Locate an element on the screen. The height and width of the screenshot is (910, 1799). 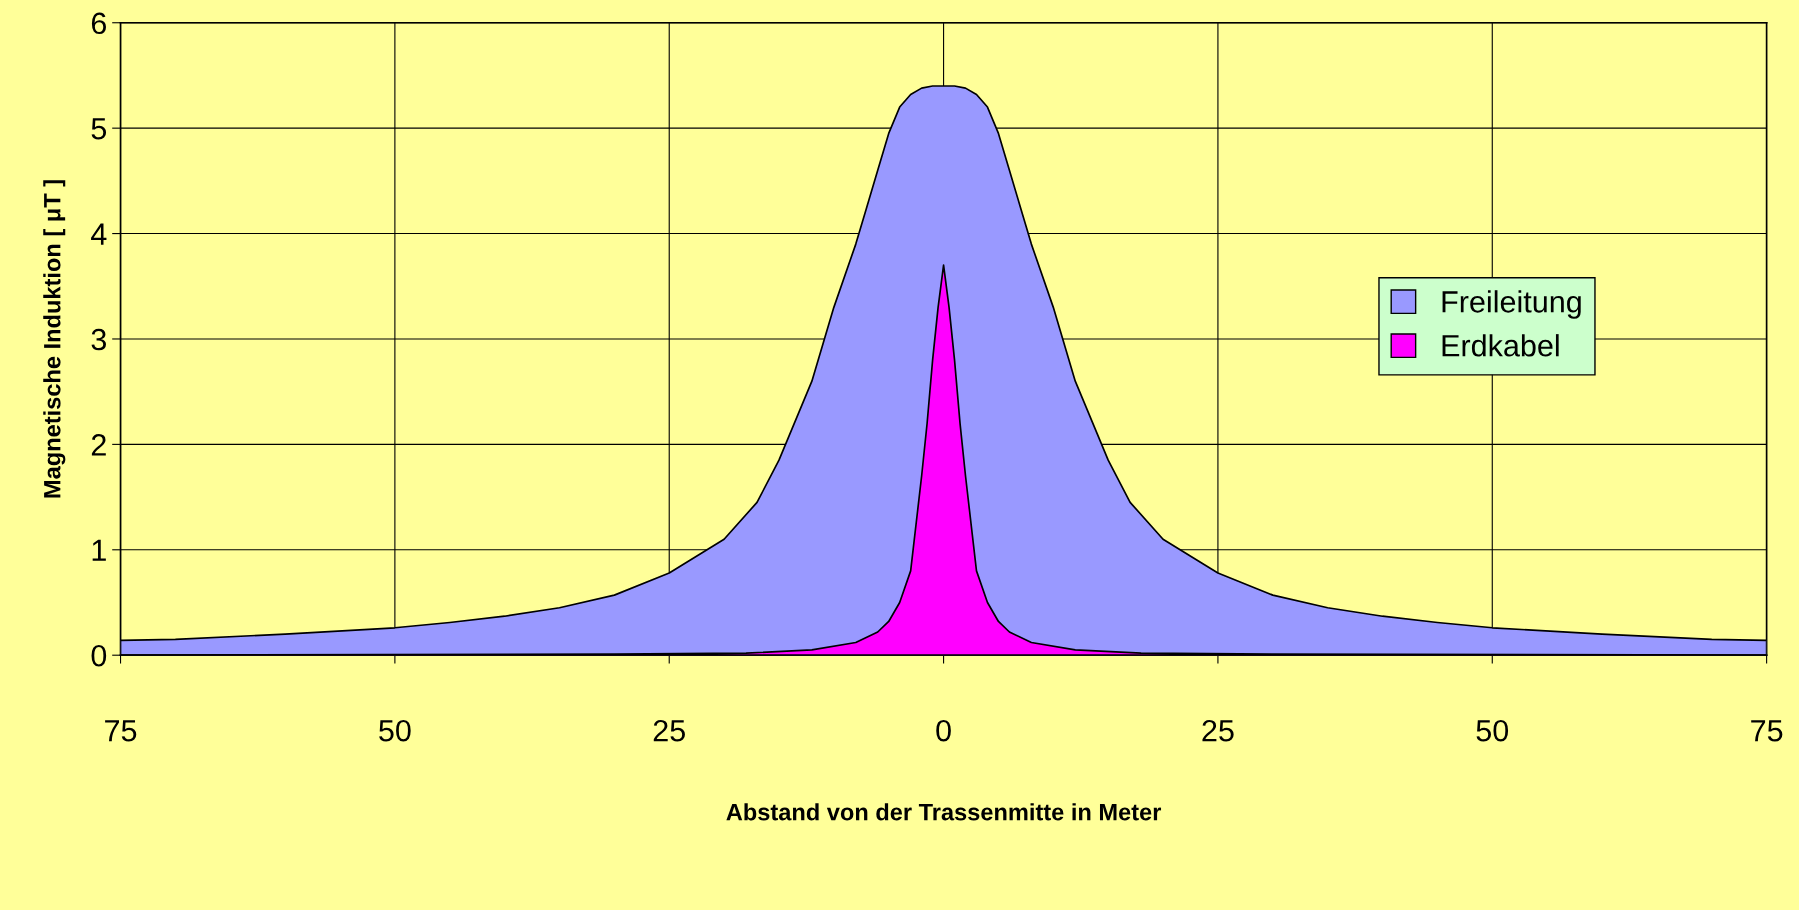
y-axis-title: Magnetische Induktion [ μT ] is located at coordinates (54, 339).